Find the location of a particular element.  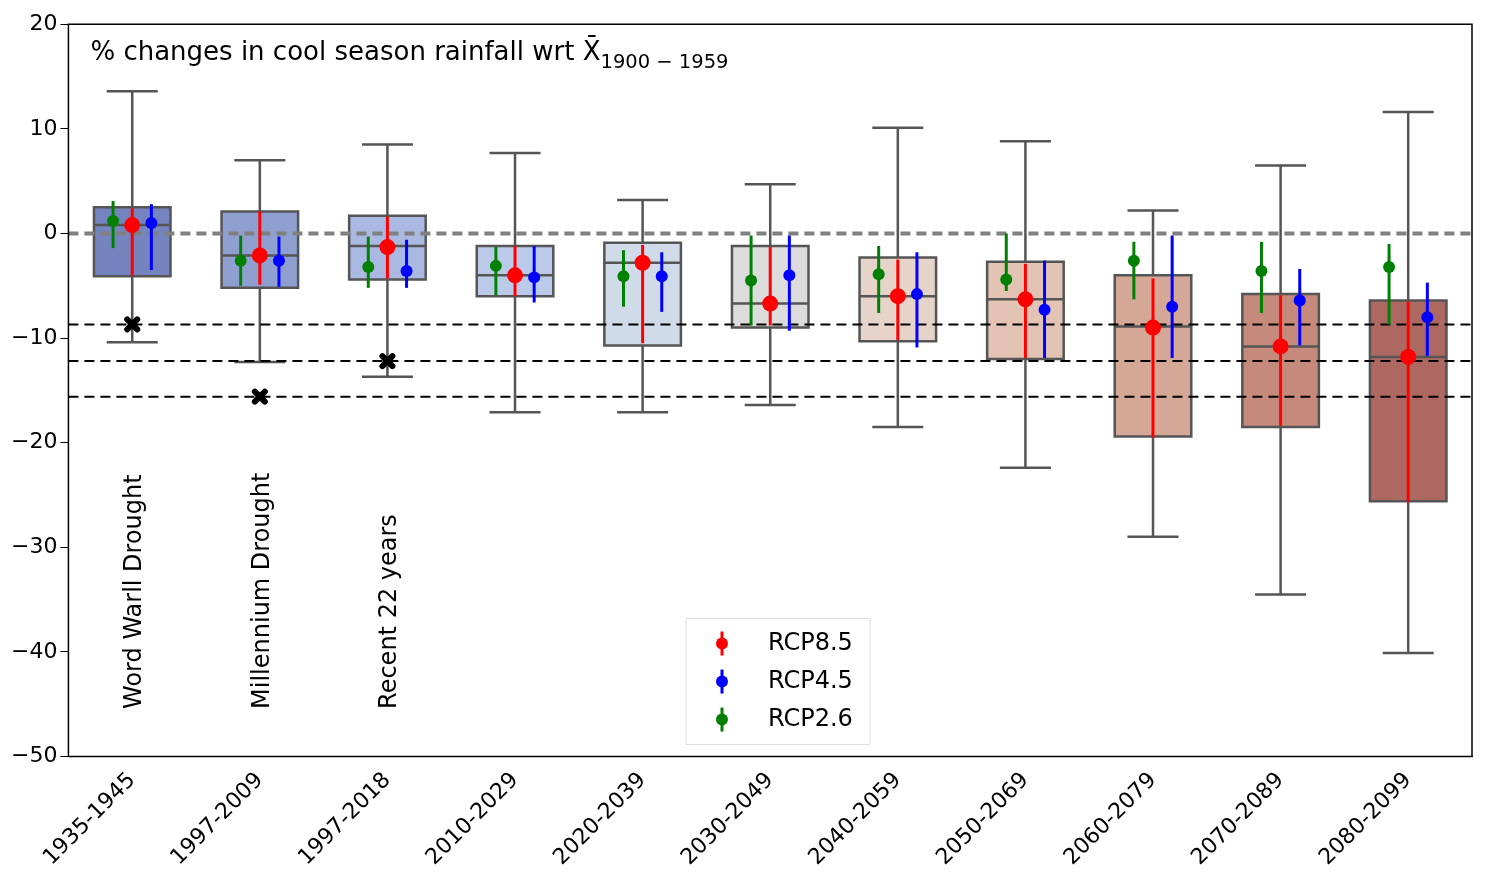

y-tick-label: 10 is located at coordinates (43, 127).